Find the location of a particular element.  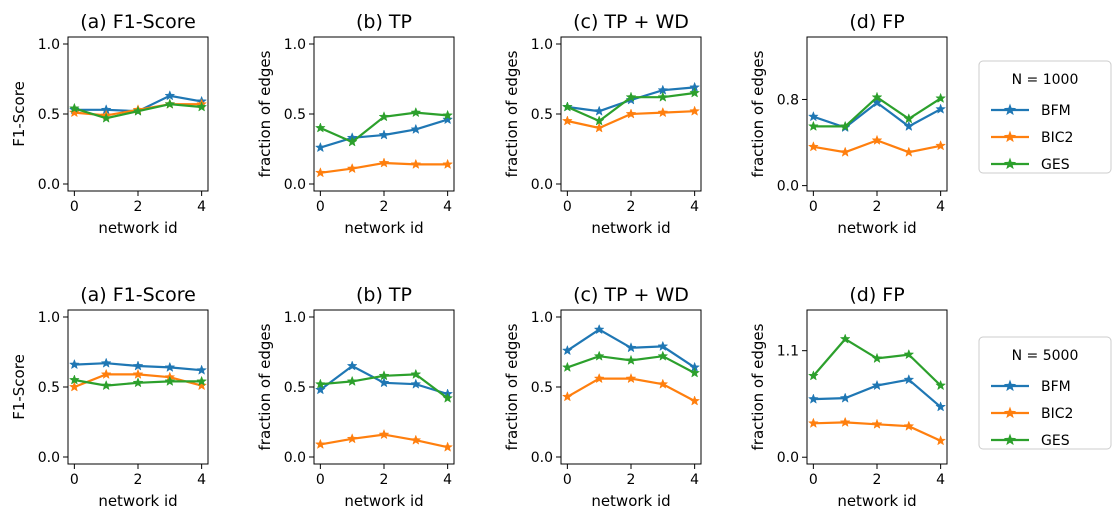

series-line-bic2 is located at coordinates (631, 389).